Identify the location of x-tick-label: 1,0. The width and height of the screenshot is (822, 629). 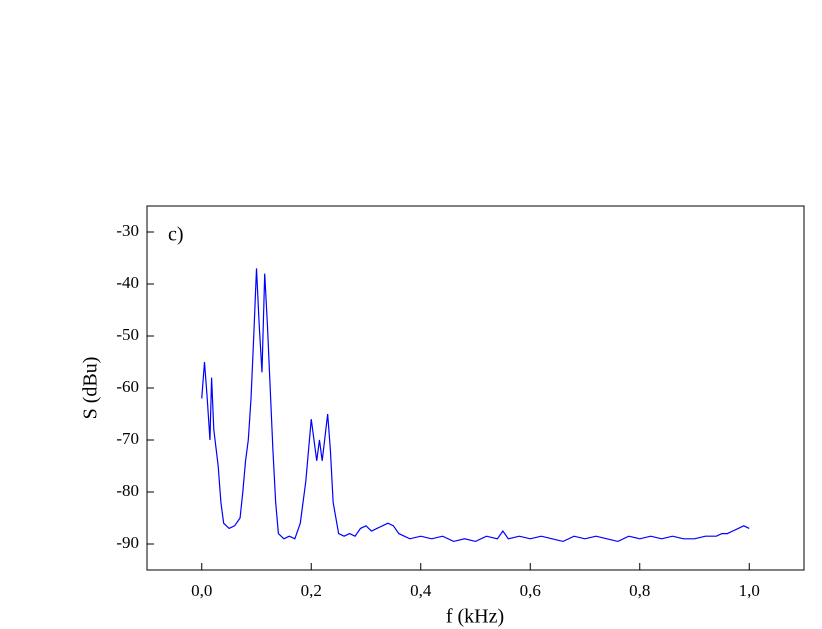
(749, 590).